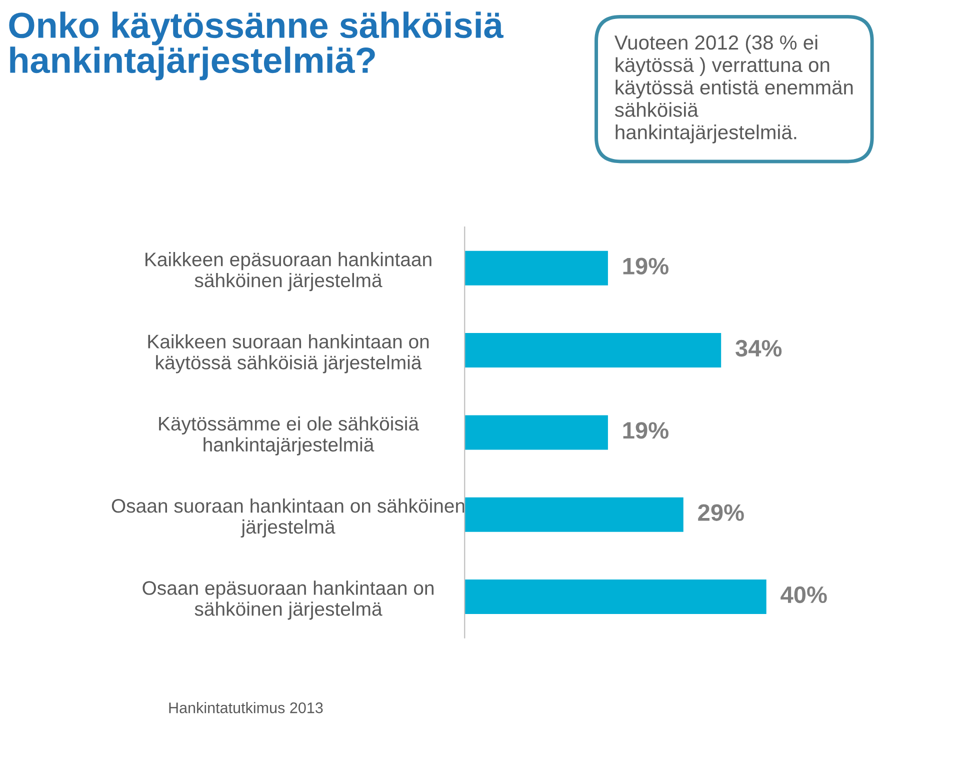 This screenshot has width=960, height=775. I want to click on data-label: 34%, so click(759, 348).